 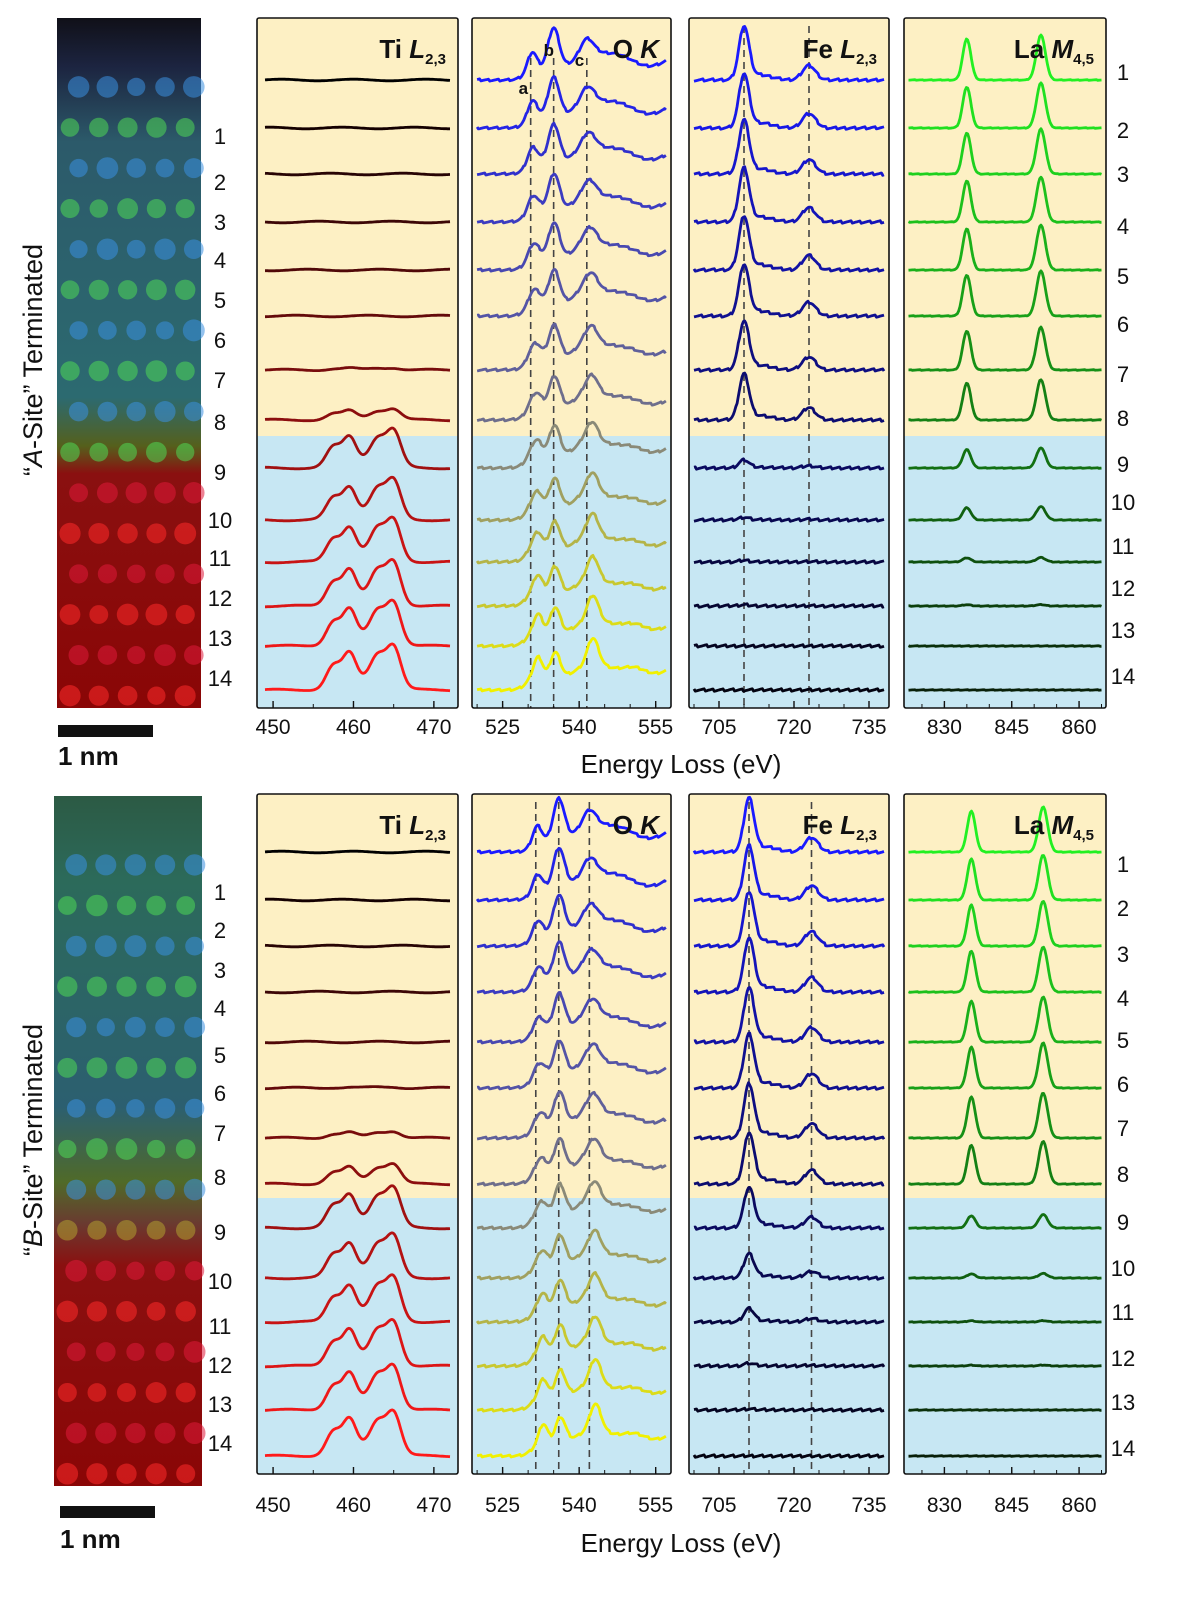 I want to click on layer-number-right: 1, so click(x=1123, y=864).